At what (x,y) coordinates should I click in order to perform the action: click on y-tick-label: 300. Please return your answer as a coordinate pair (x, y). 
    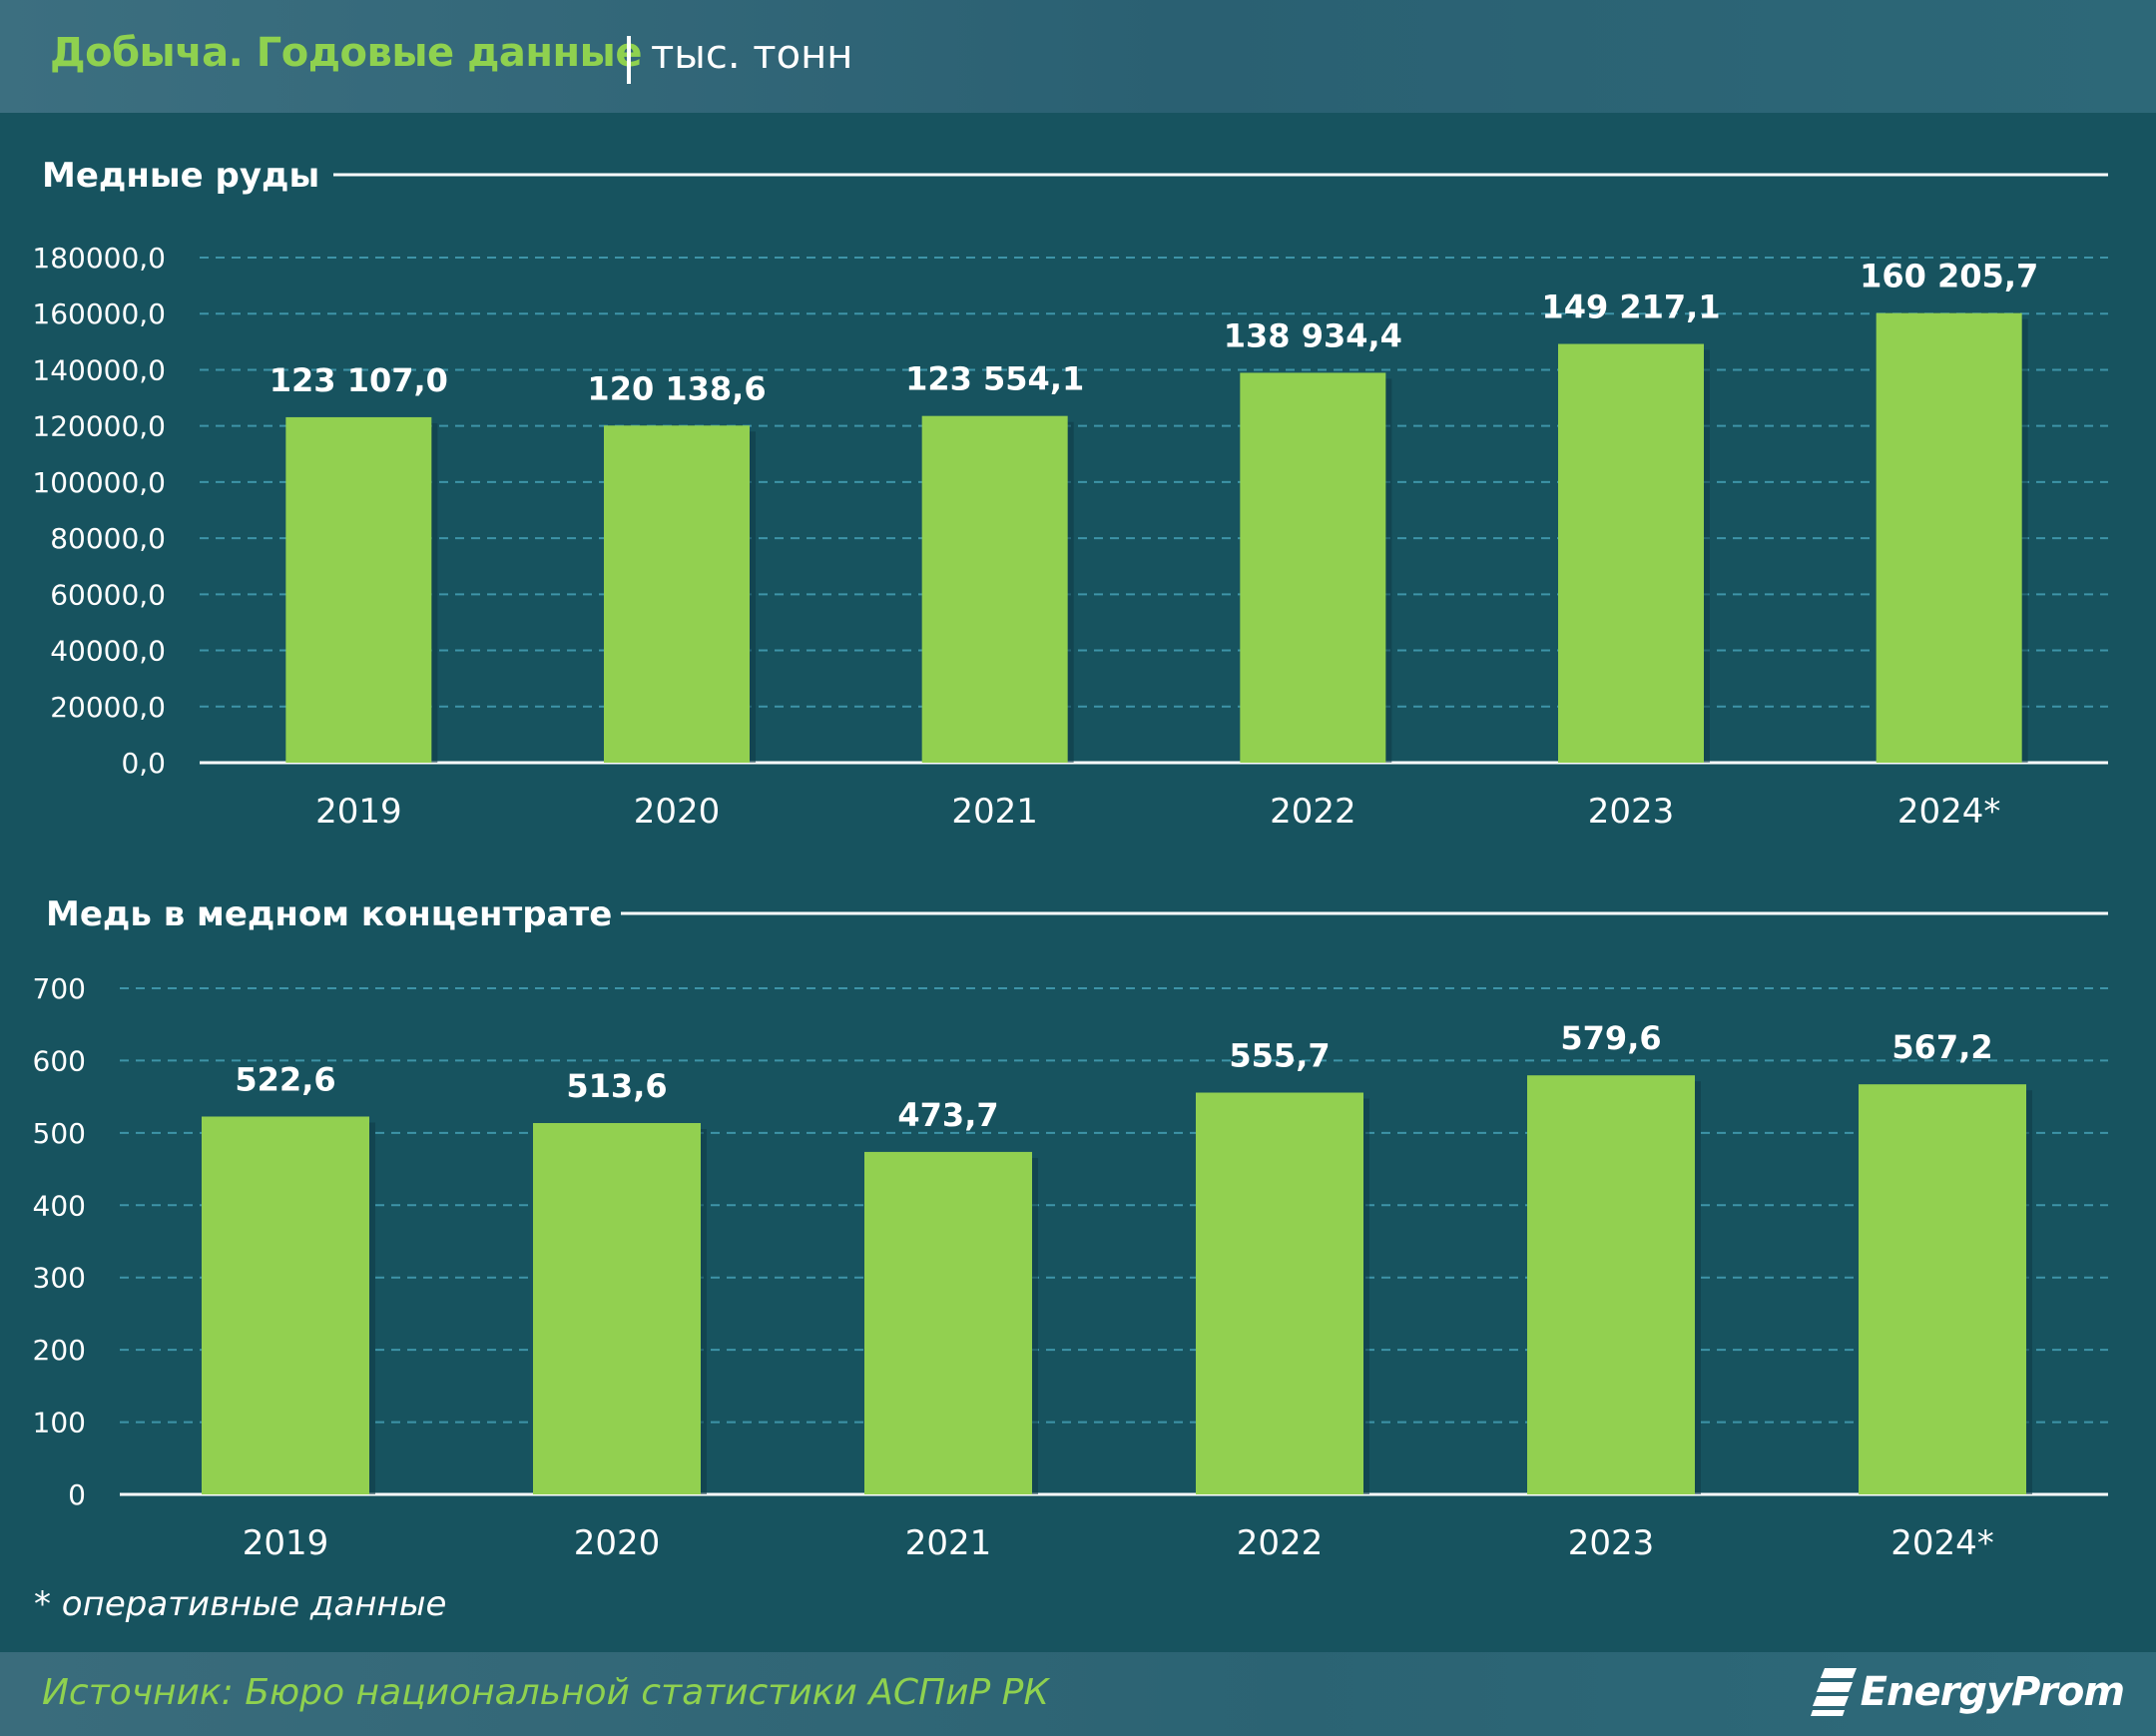
    Looking at the image, I should click on (59, 1278).